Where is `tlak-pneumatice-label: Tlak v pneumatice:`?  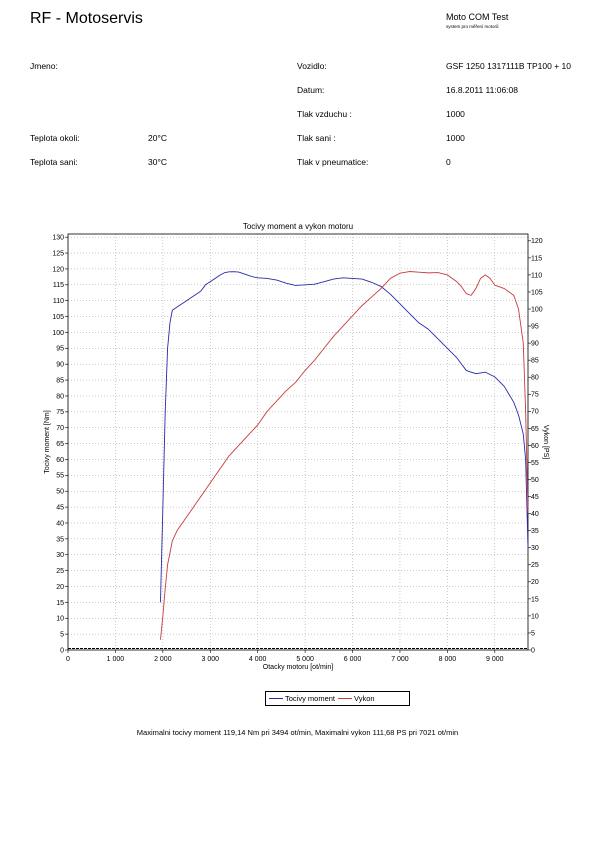
tlak-pneumatice-label: Tlak v pneumatice: is located at coordinates (333, 162).